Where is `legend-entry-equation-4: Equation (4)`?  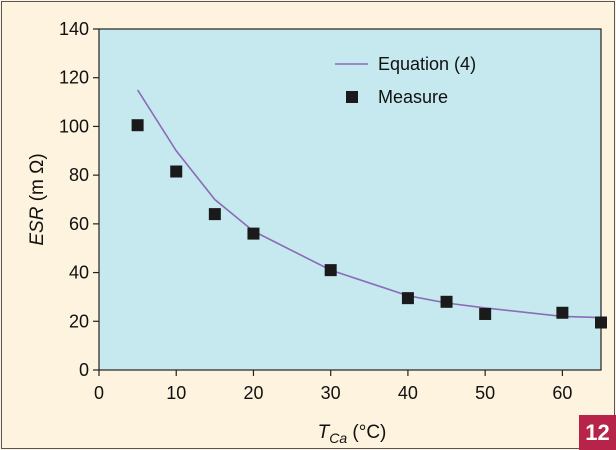 legend-entry-equation-4: Equation (4) is located at coordinates (427, 64).